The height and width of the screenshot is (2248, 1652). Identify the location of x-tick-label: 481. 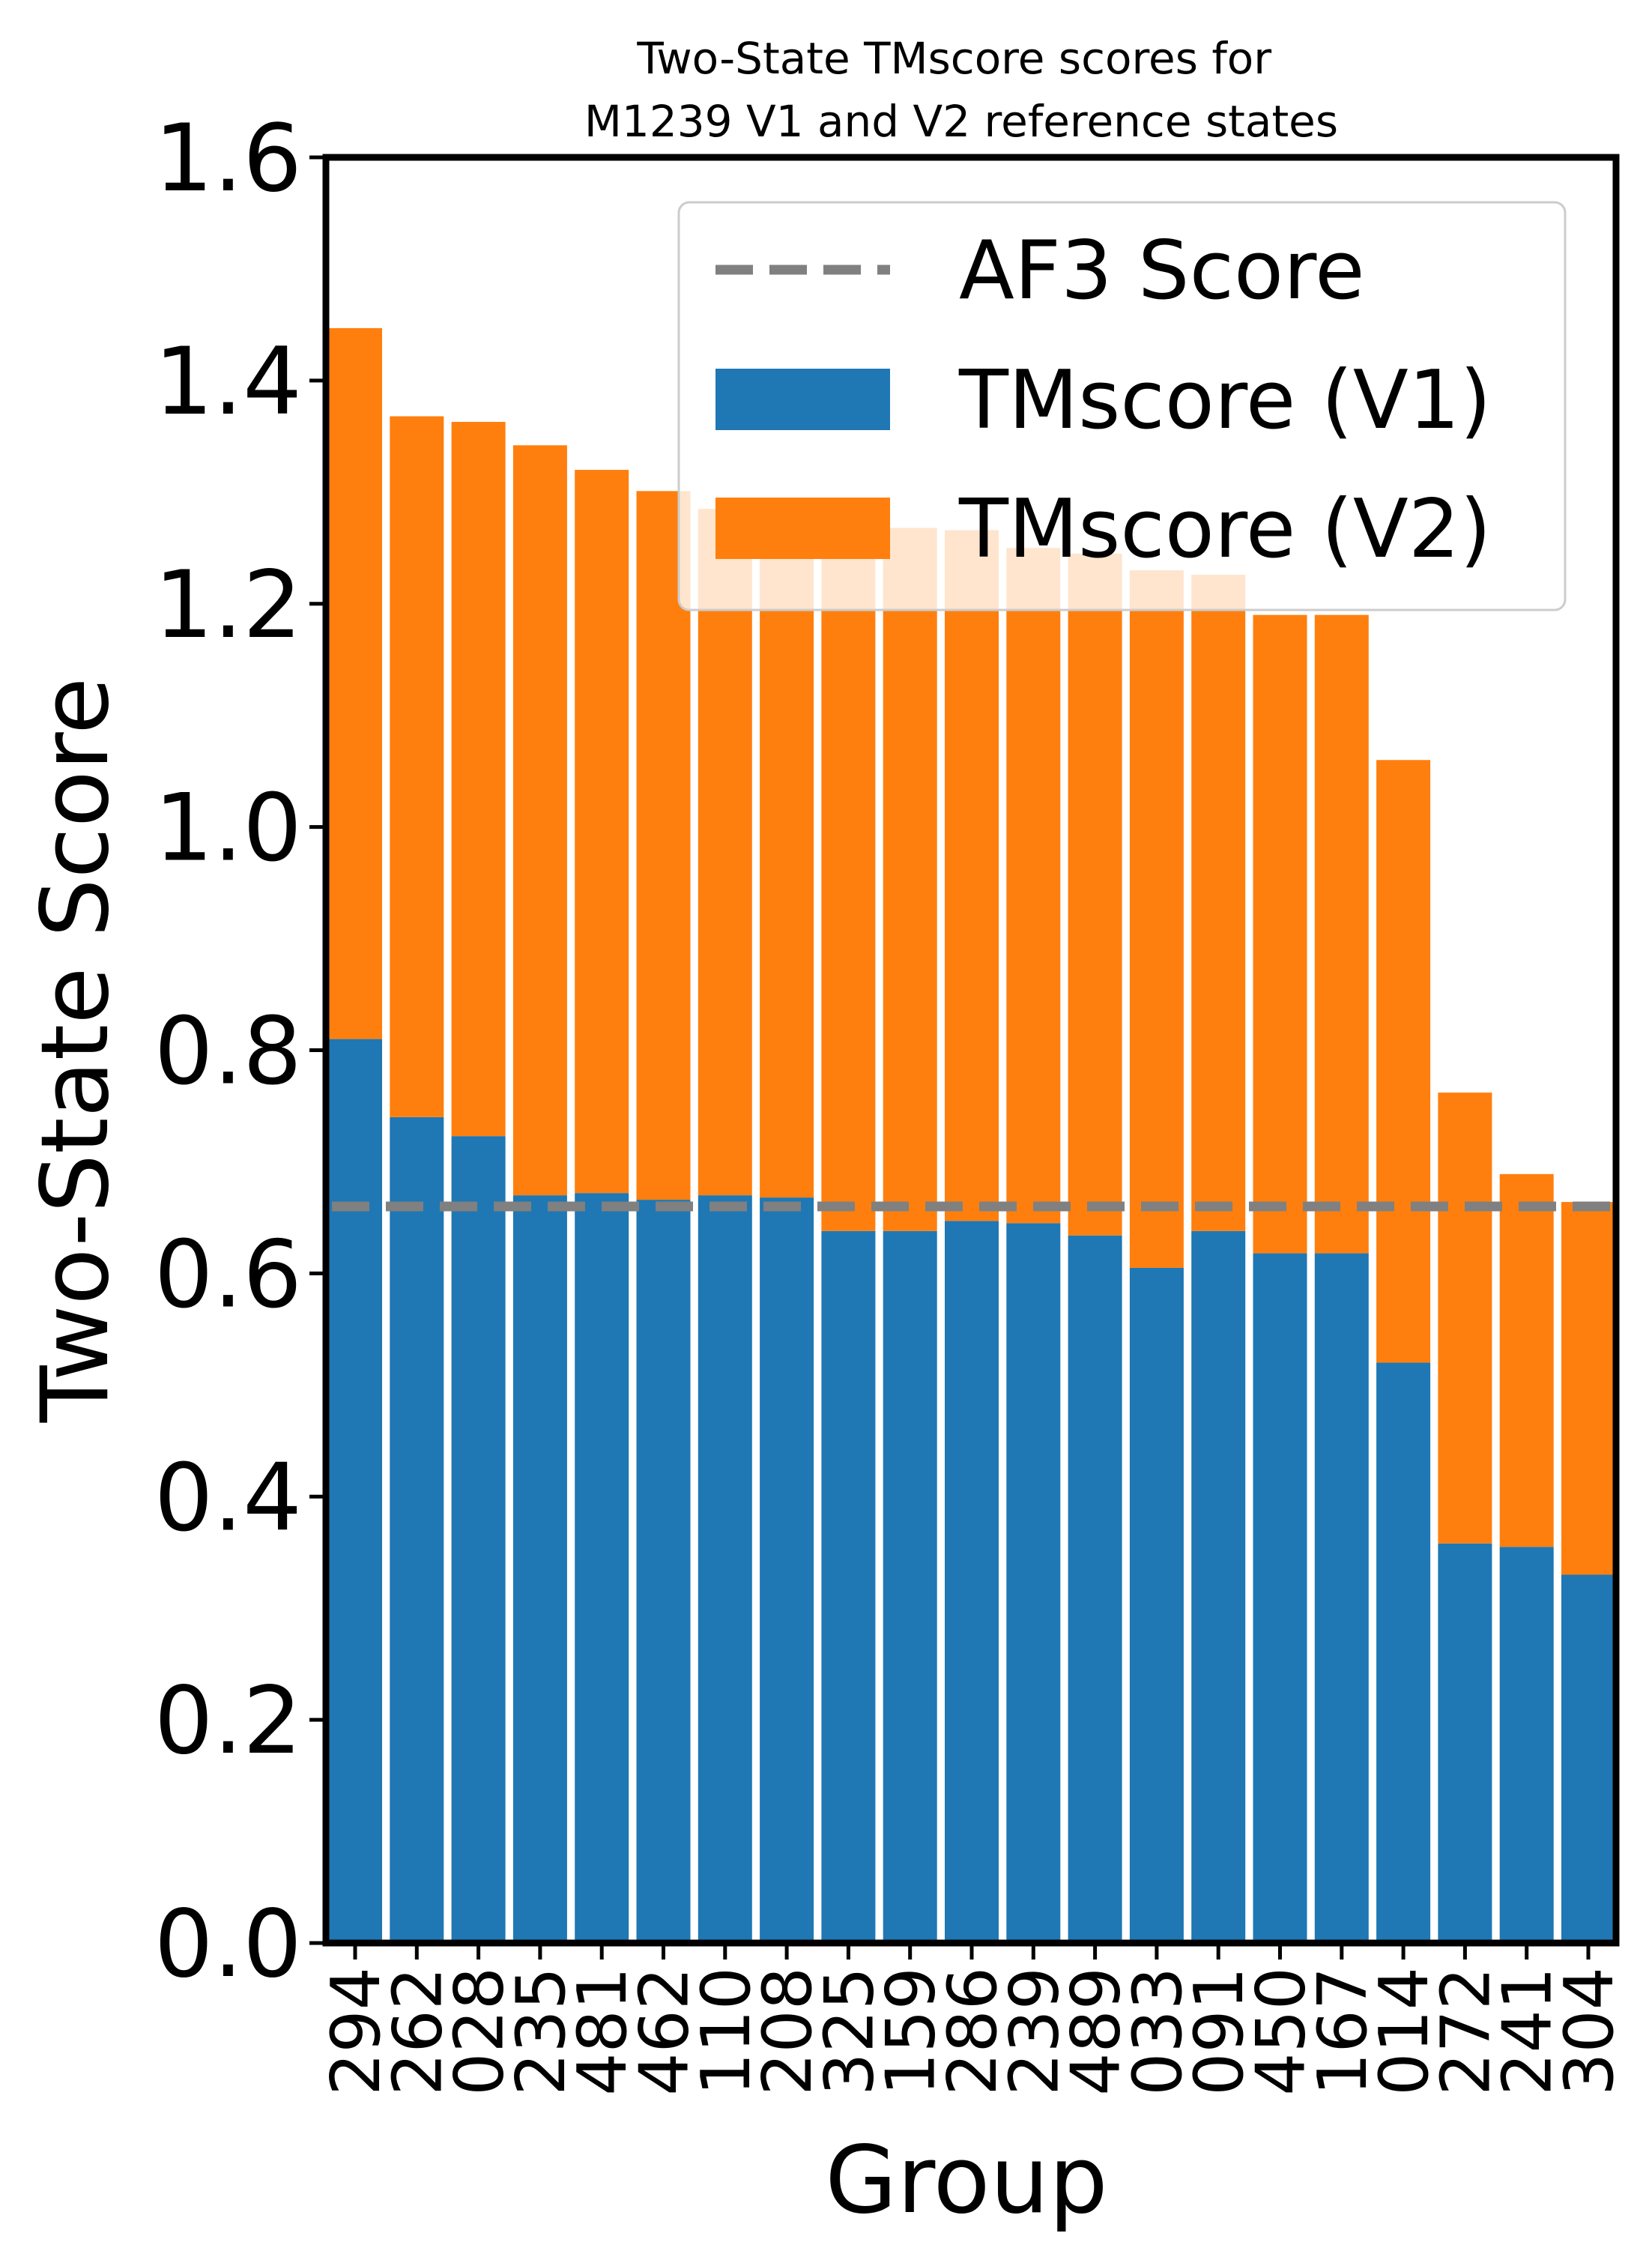
(602, 2031).